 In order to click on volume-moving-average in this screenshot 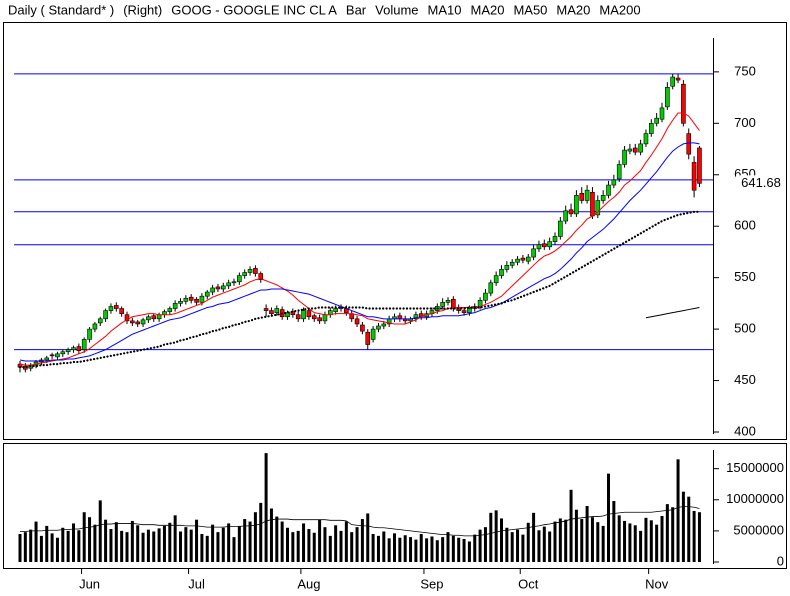, I will do `click(360, 521)`.